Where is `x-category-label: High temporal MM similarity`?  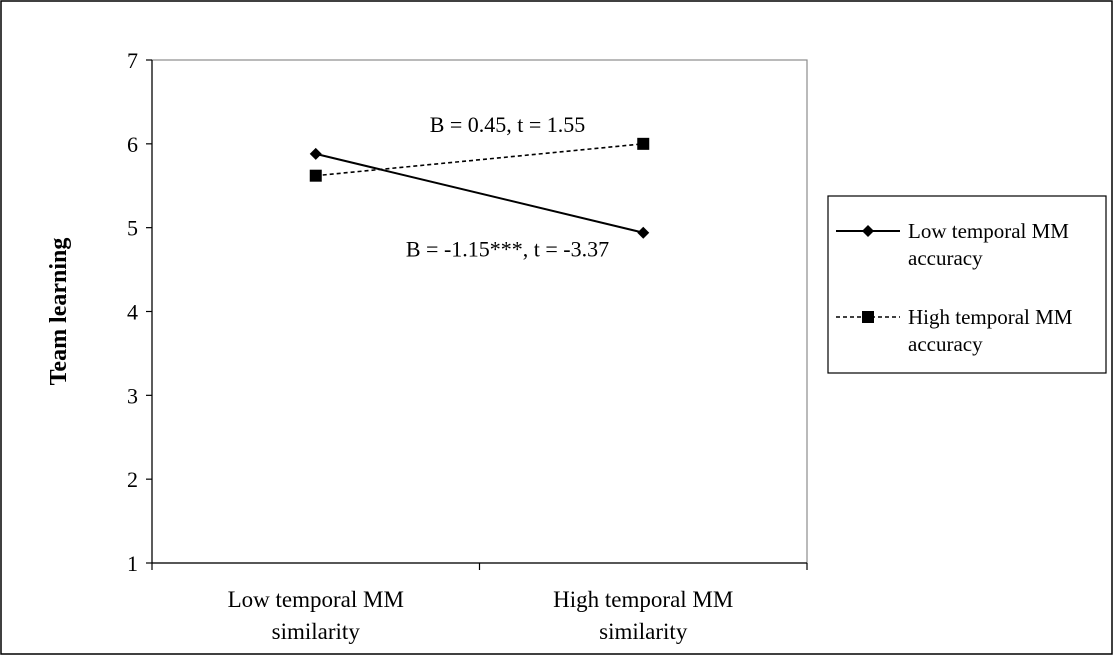
x-category-label: High temporal MM similarity is located at coordinates (643, 615).